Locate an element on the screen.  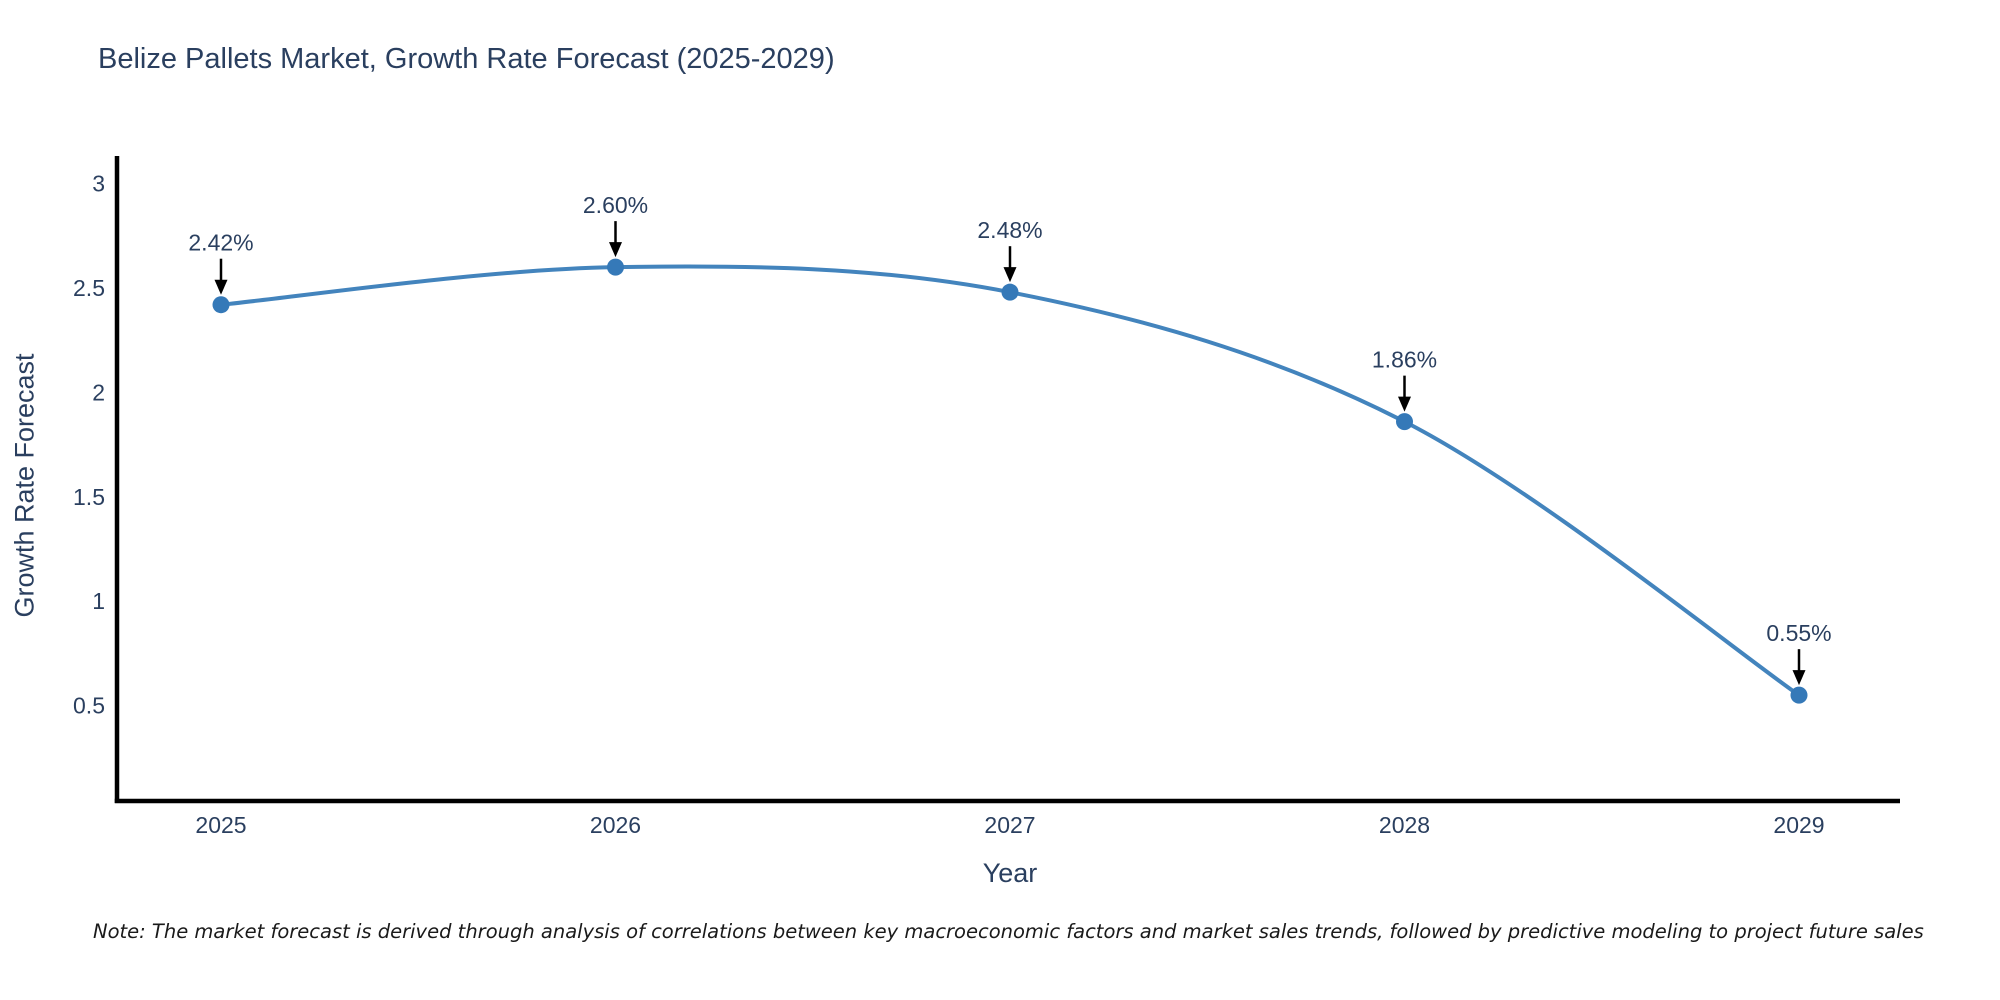
point-annotation-label: 2.42% is located at coordinates (220, 243).